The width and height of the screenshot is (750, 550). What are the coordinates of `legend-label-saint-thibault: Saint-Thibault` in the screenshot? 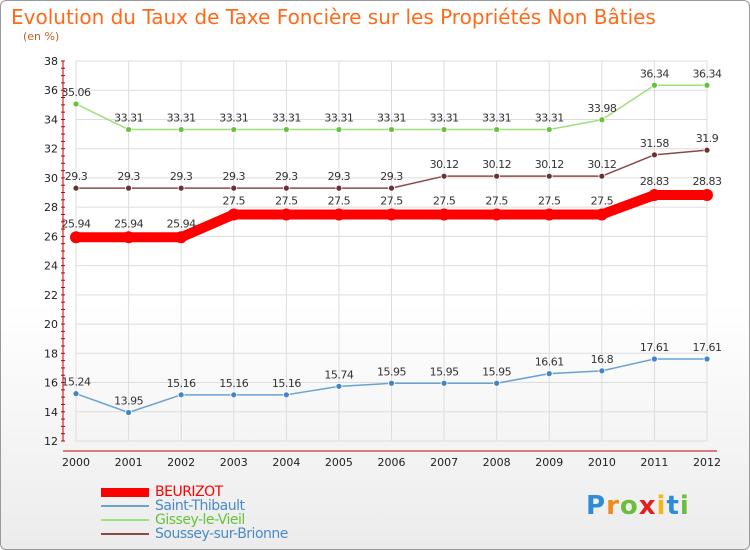 It's located at (200, 506).